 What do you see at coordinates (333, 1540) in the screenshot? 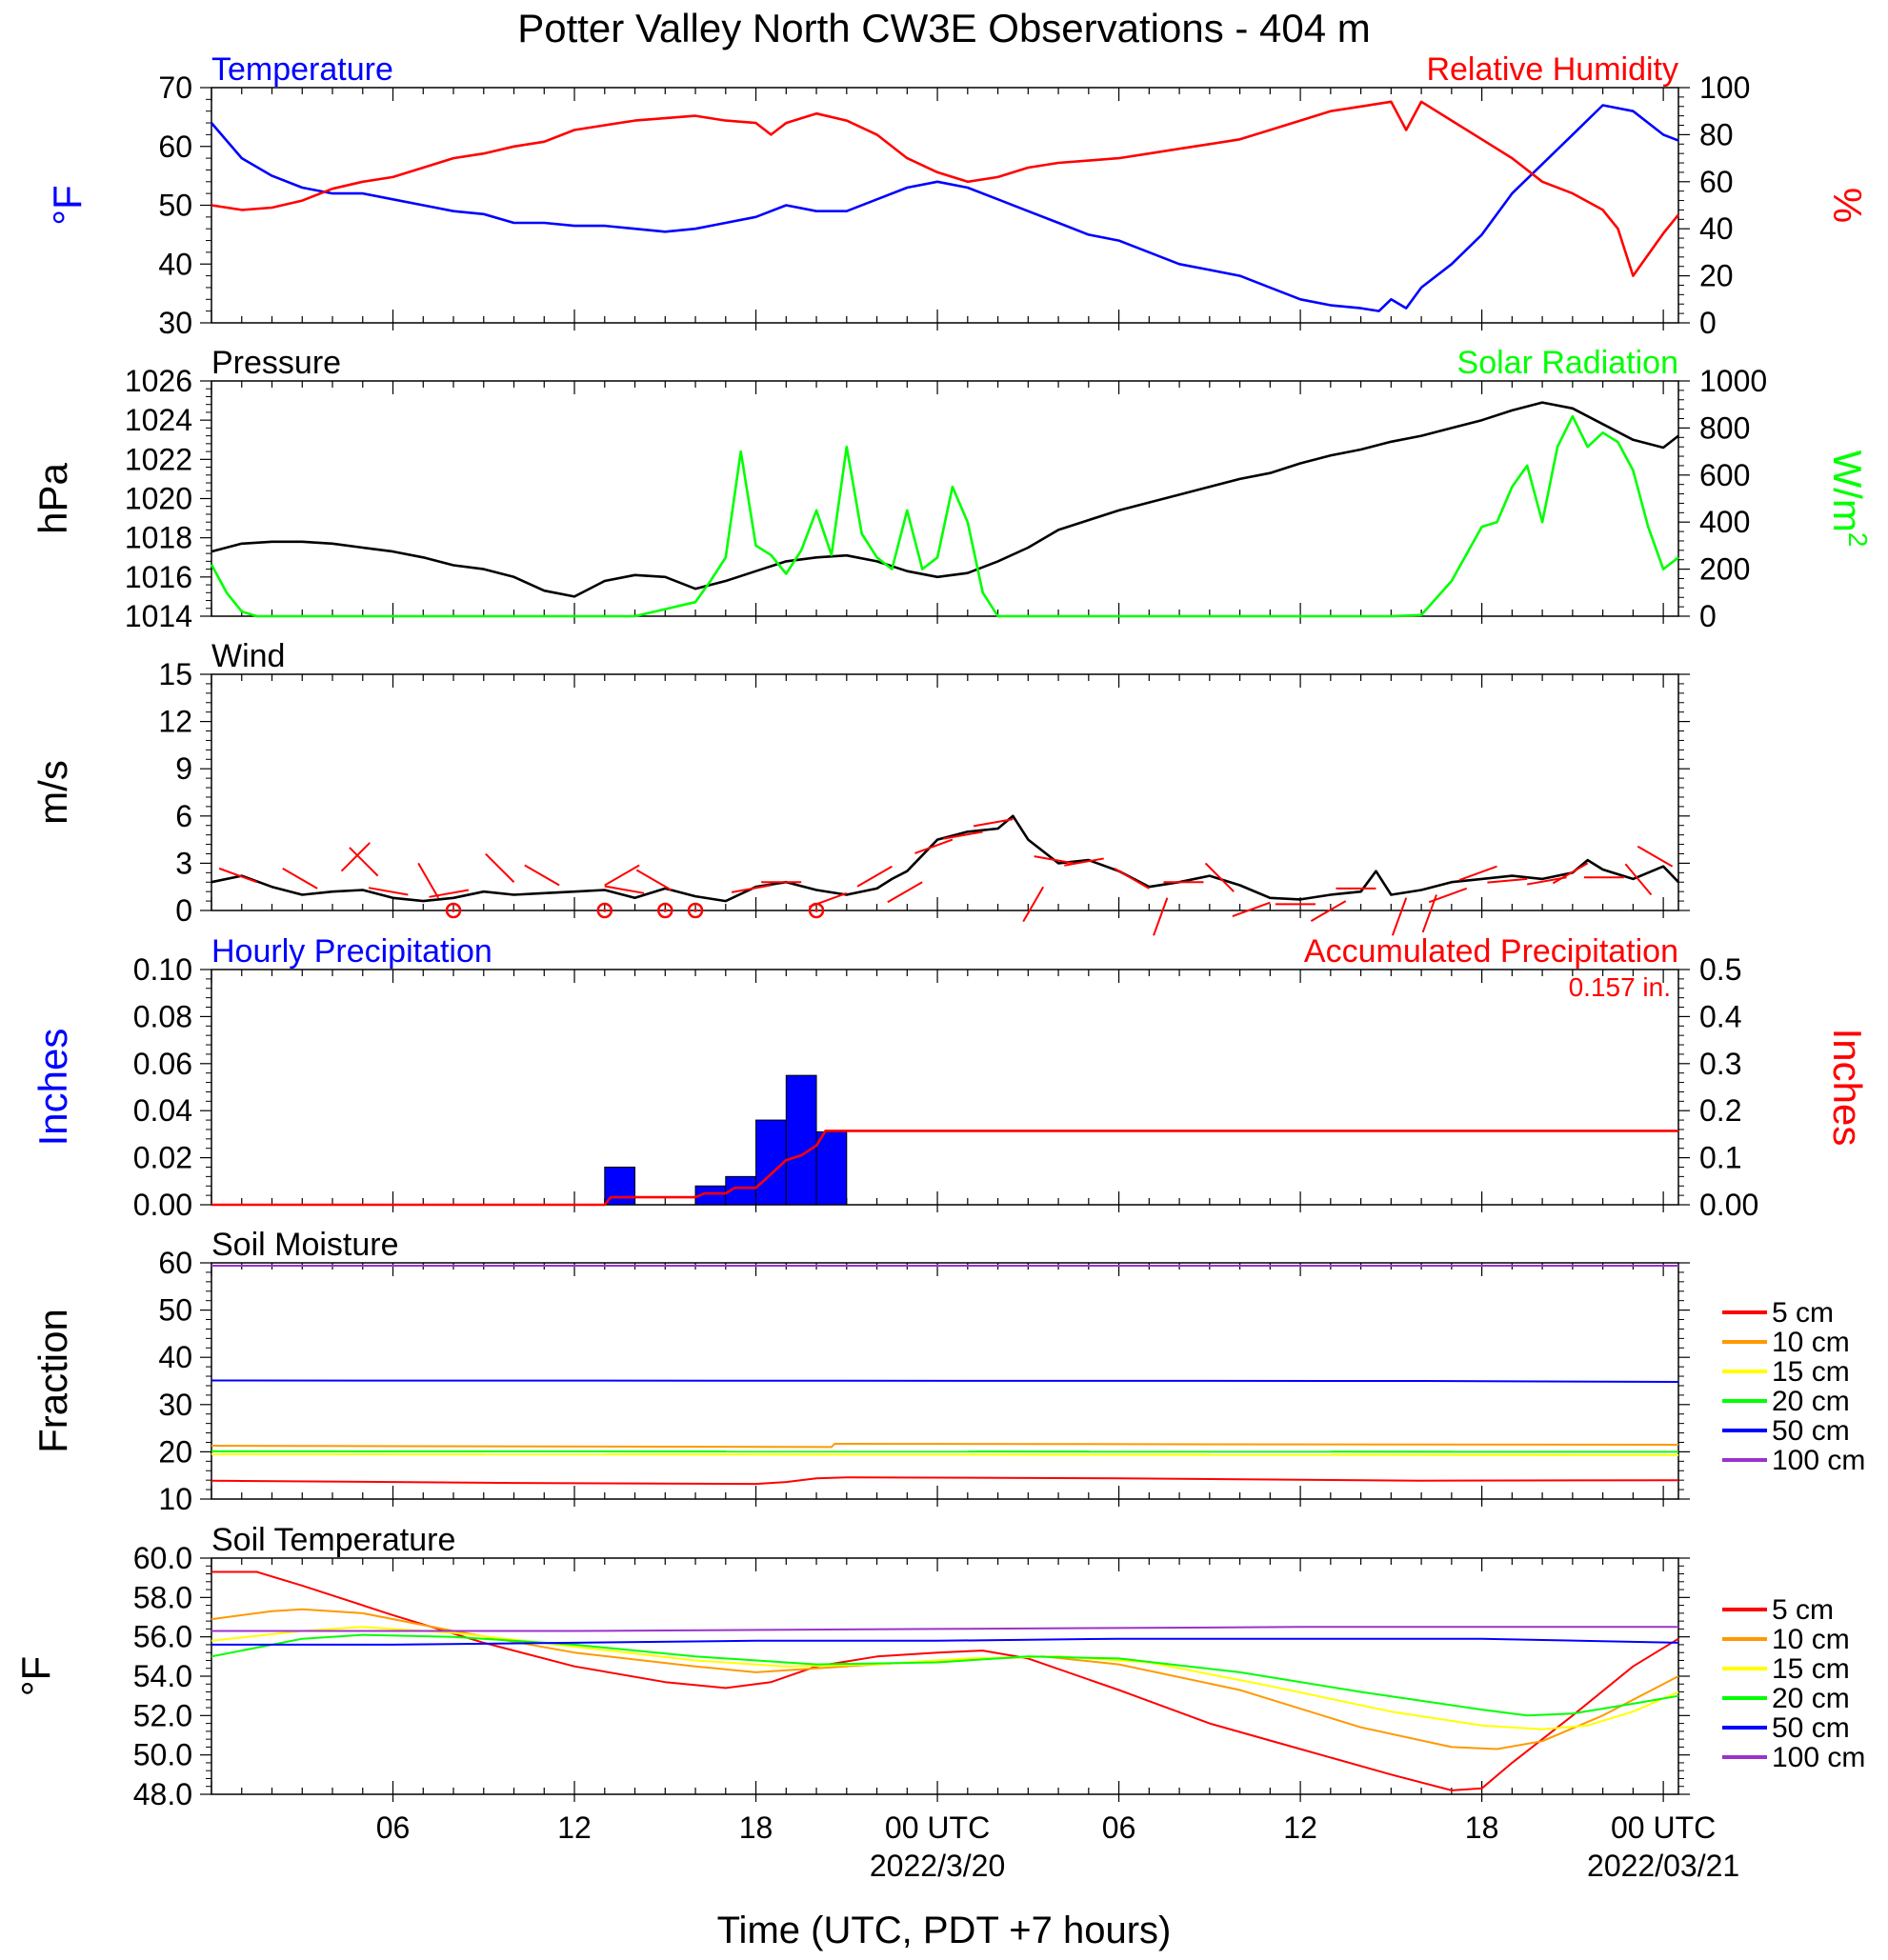
I see `panel-title-left: Soil Temperature` at bounding box center [333, 1540].